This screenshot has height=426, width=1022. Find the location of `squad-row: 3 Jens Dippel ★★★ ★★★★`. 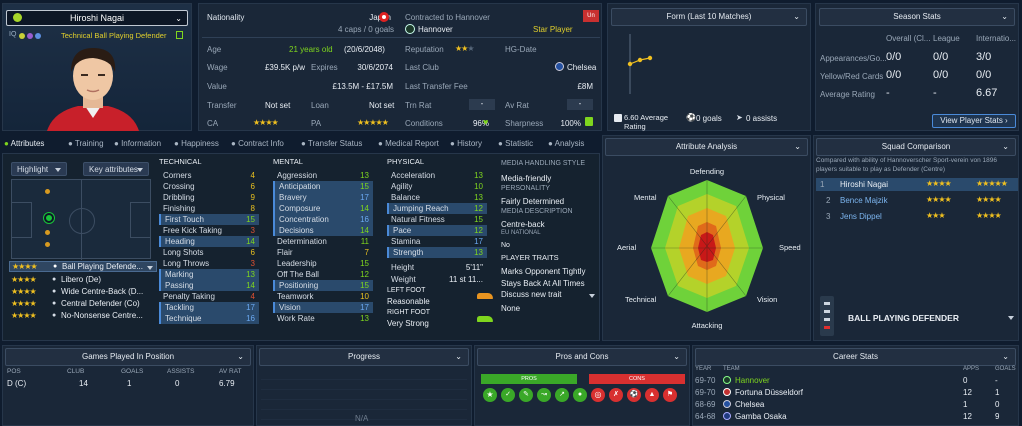

squad-row: 3 Jens Dippel ★★★ ★★★★ is located at coordinates (917, 216).